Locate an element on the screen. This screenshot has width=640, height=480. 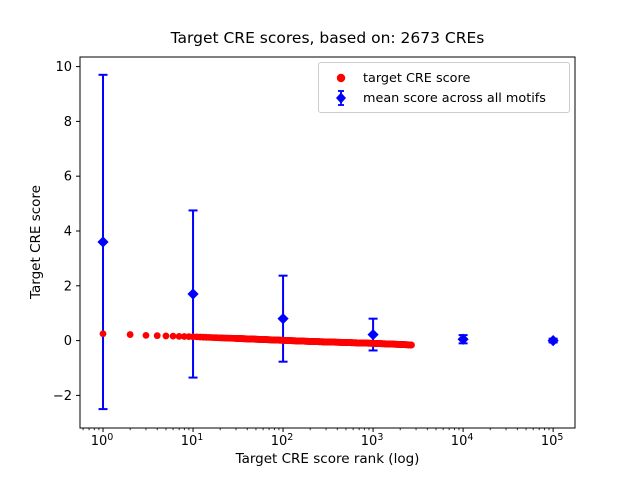
legend-label: target CRE score is located at coordinates (417, 78).